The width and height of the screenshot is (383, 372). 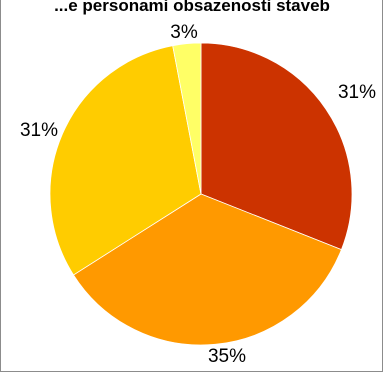 I want to click on slice-label-4: 3%, so click(x=184, y=32).